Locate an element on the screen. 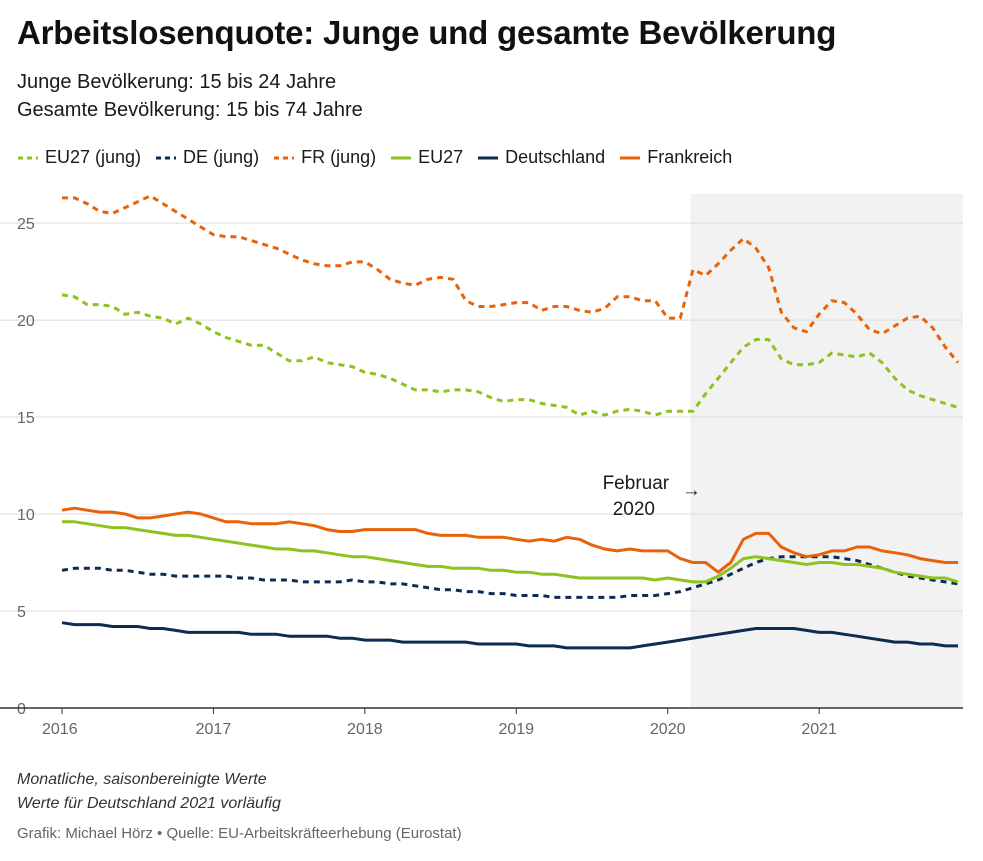 The image size is (983, 861). y-tick-label: 15 is located at coordinates (26, 418).